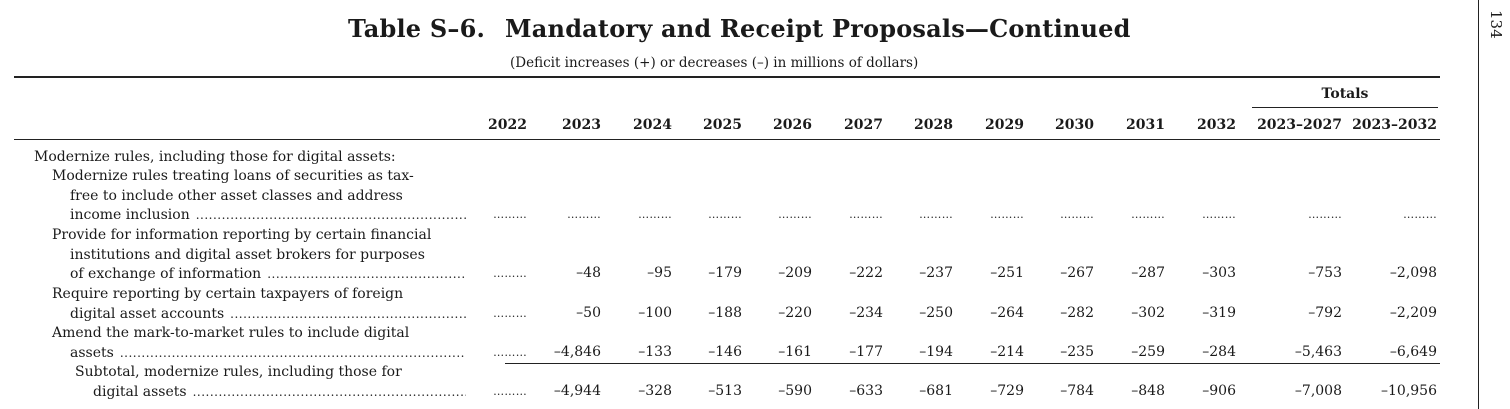 This screenshot has height=409, width=1510. Describe the element at coordinates (863, 125) in the screenshot. I see `year-header-5: 2027` at that location.